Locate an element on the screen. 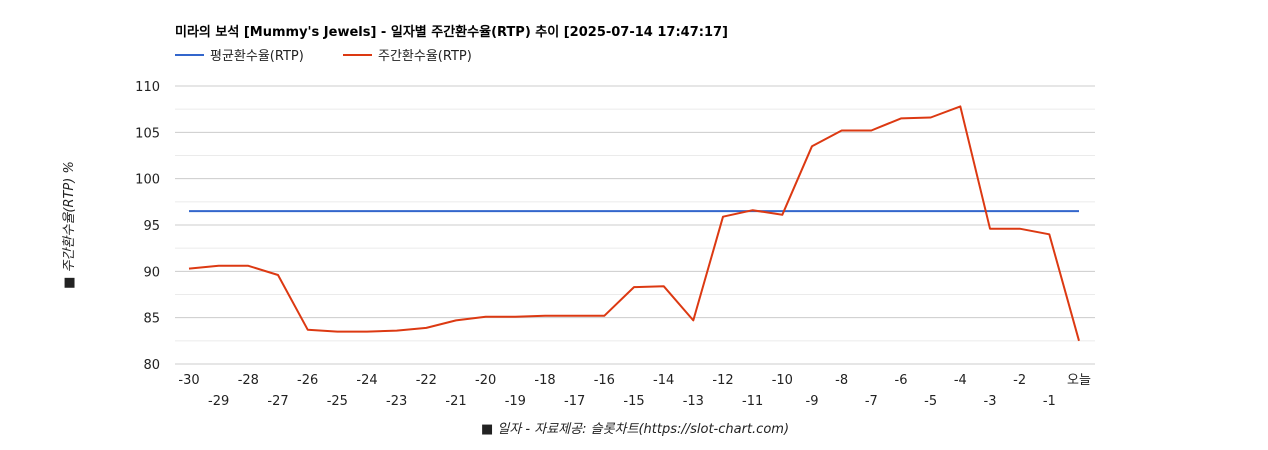 Image resolution: width=1268 pixels, height=450 pixels. x-tick-label: -23 is located at coordinates (396, 401).